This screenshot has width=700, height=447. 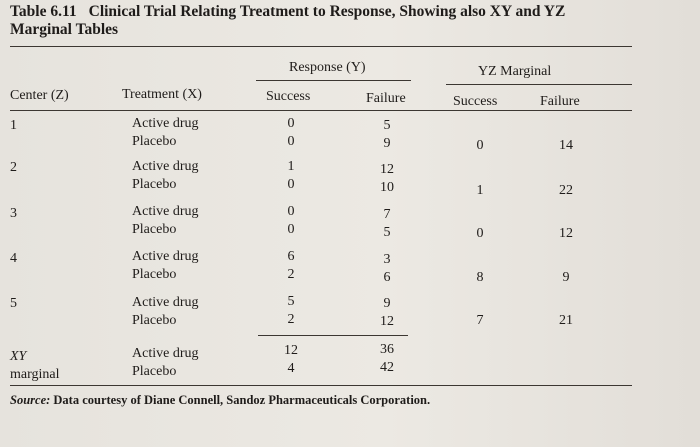 What do you see at coordinates (387, 367) in the screenshot?
I see `failure-cell: 42` at bounding box center [387, 367].